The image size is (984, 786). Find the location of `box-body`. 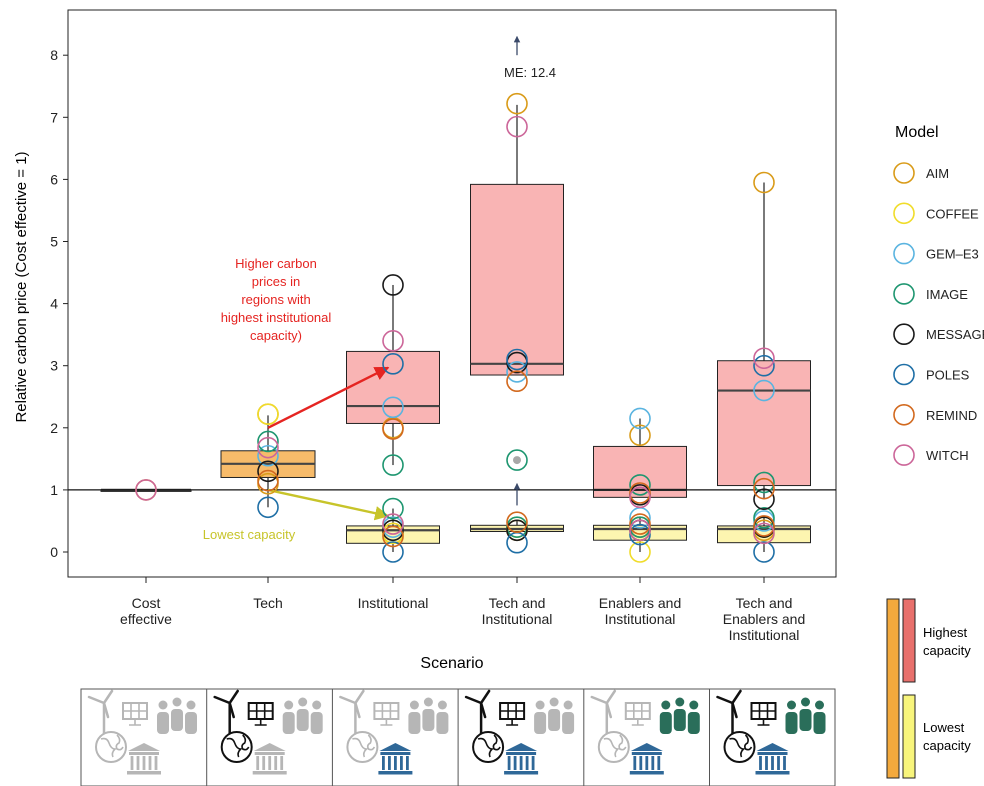

box-body is located at coordinates (764, 423).